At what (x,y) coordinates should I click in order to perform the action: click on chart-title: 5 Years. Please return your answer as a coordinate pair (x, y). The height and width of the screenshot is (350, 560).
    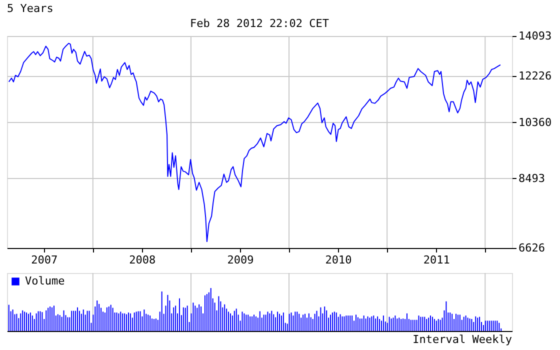
    Looking at the image, I should click on (30, 8).